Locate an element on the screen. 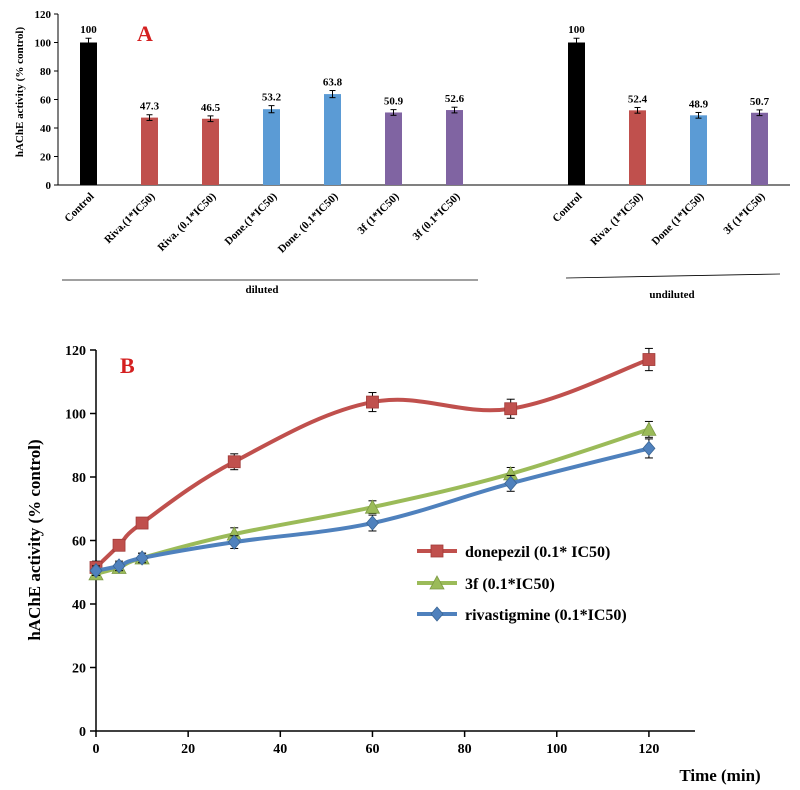  panel-b-series-group is located at coordinates (372, 508).